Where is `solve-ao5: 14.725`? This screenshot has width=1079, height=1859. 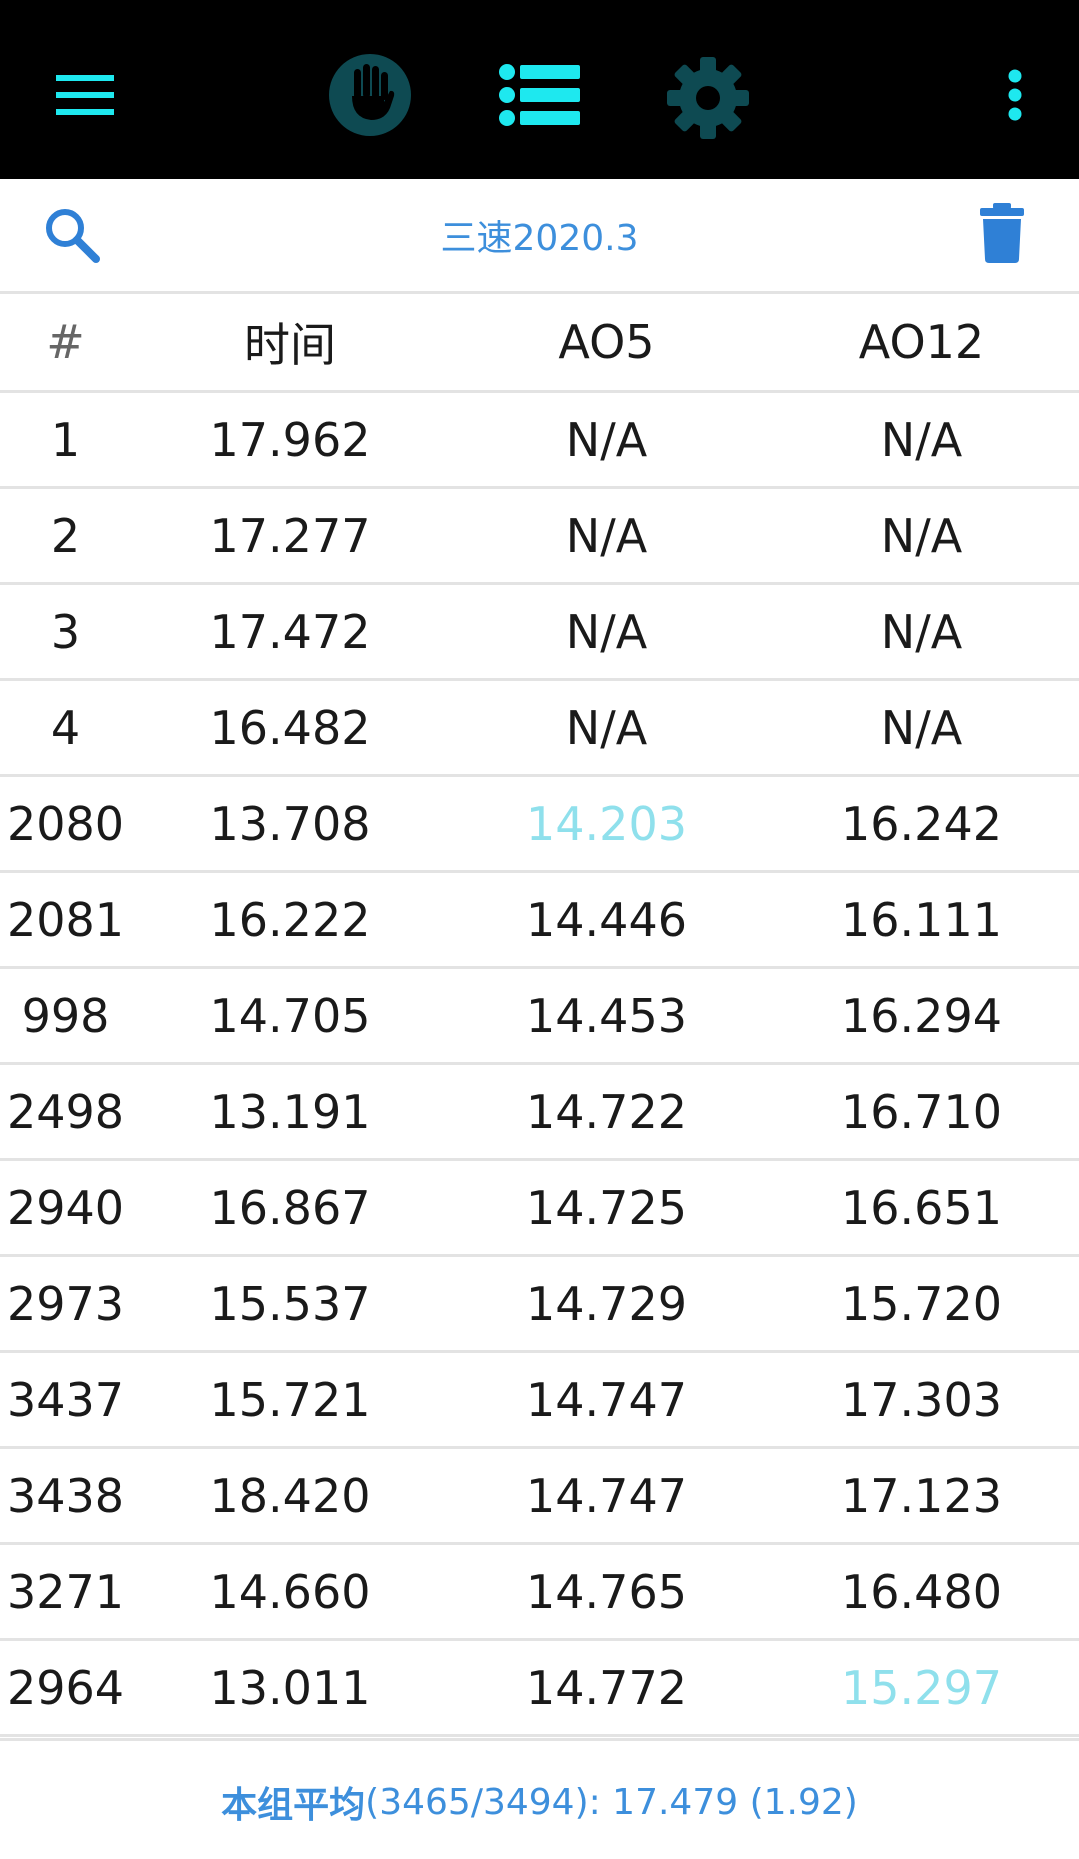
solve-ao5: 14.725 is located at coordinates (606, 1207).